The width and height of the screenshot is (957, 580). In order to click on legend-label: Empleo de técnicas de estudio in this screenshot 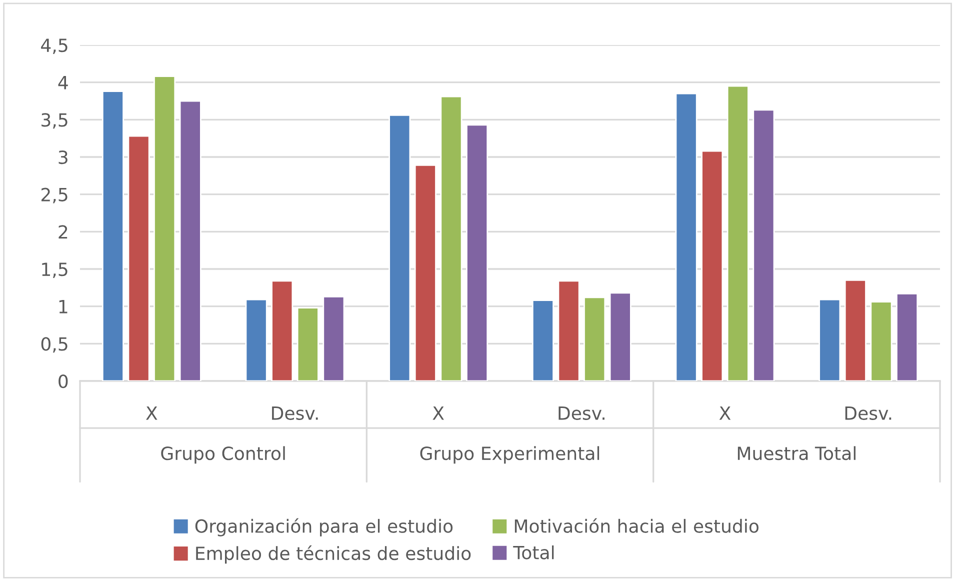, I will do `click(333, 554)`.